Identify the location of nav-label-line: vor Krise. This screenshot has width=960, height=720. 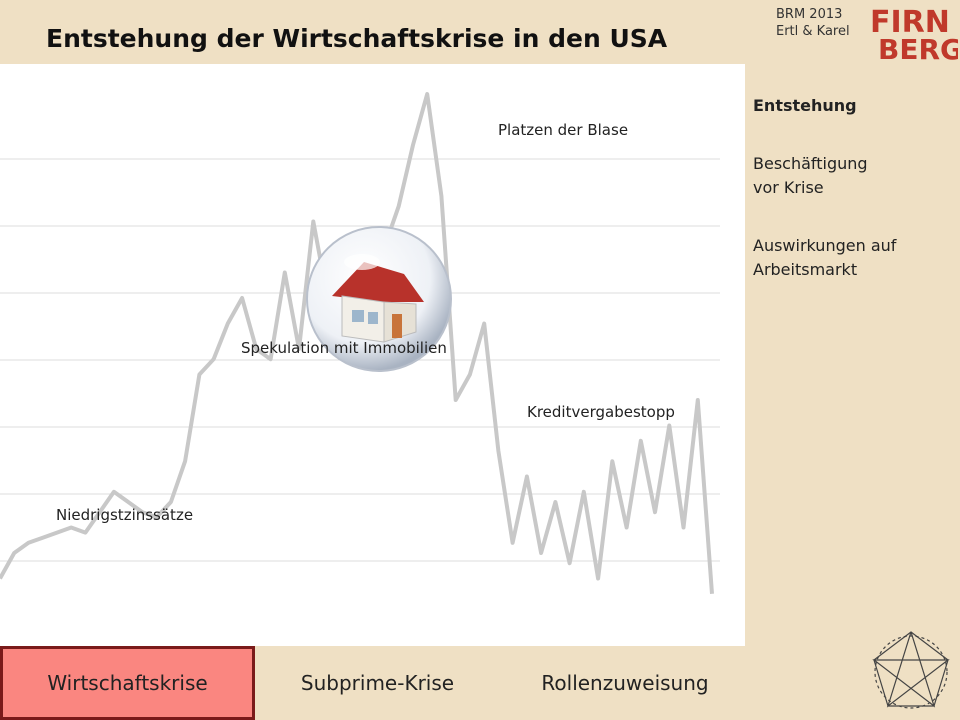
(788, 187).